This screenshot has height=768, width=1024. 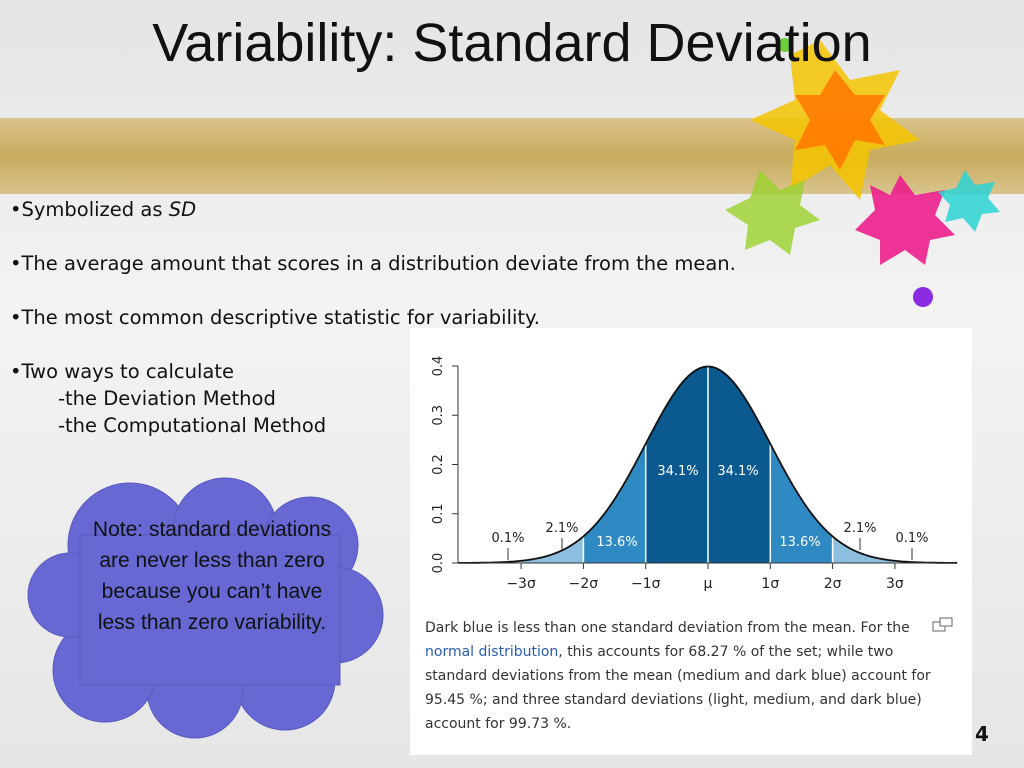 I want to click on x-tick-label: −2σ, so click(x=584, y=584).